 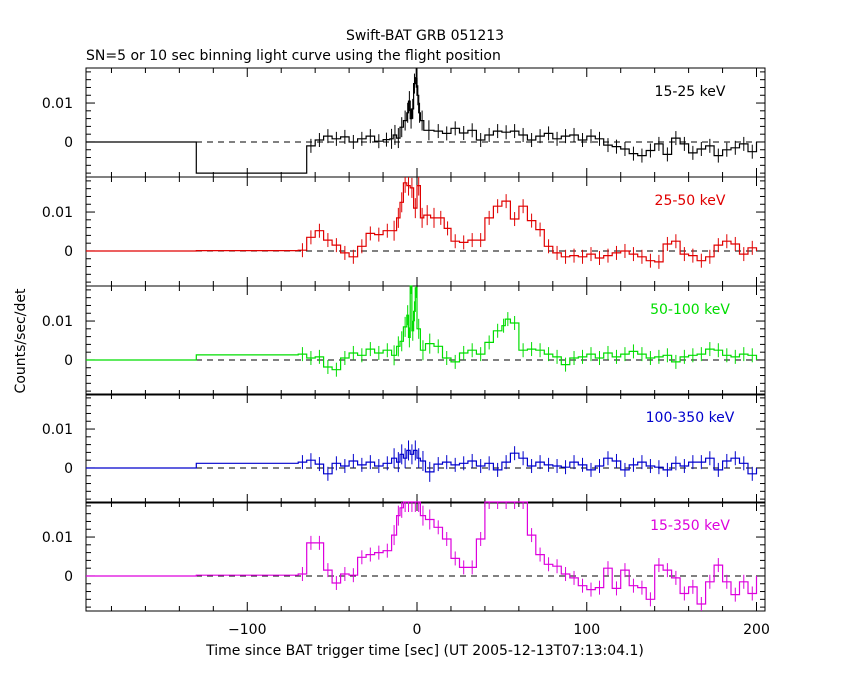 What do you see at coordinates (690, 201) in the screenshot?
I see `band-label: 25-50 keV` at bounding box center [690, 201].